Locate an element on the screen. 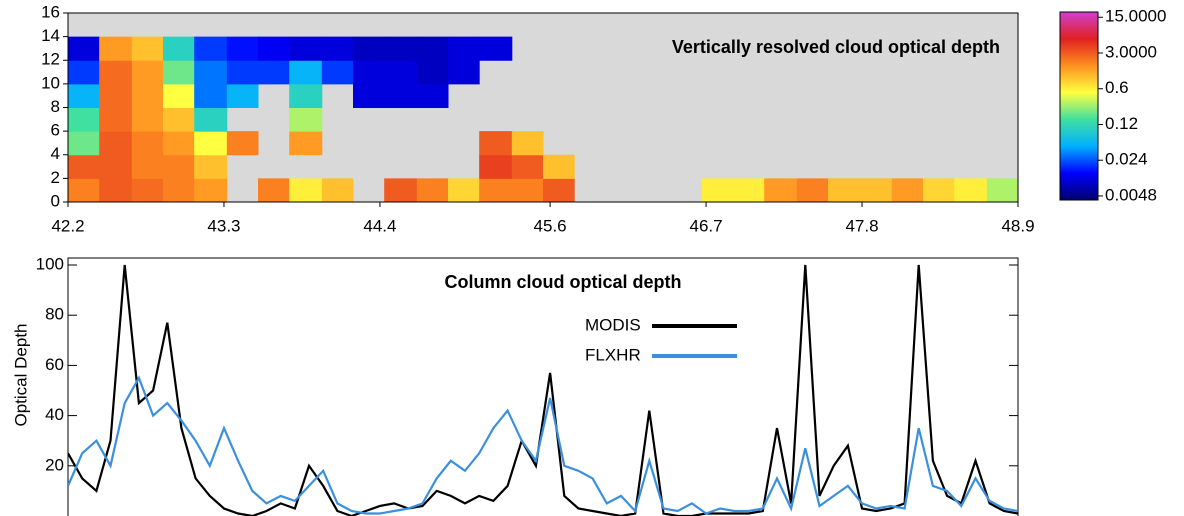  y-tick-label: 40 is located at coordinates (54, 414).